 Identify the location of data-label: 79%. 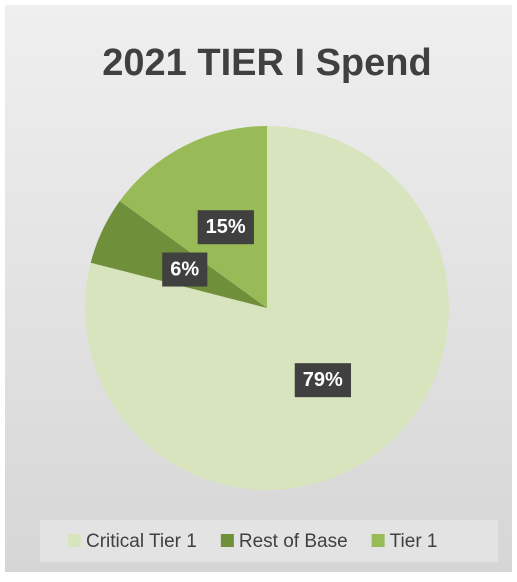
(323, 380).